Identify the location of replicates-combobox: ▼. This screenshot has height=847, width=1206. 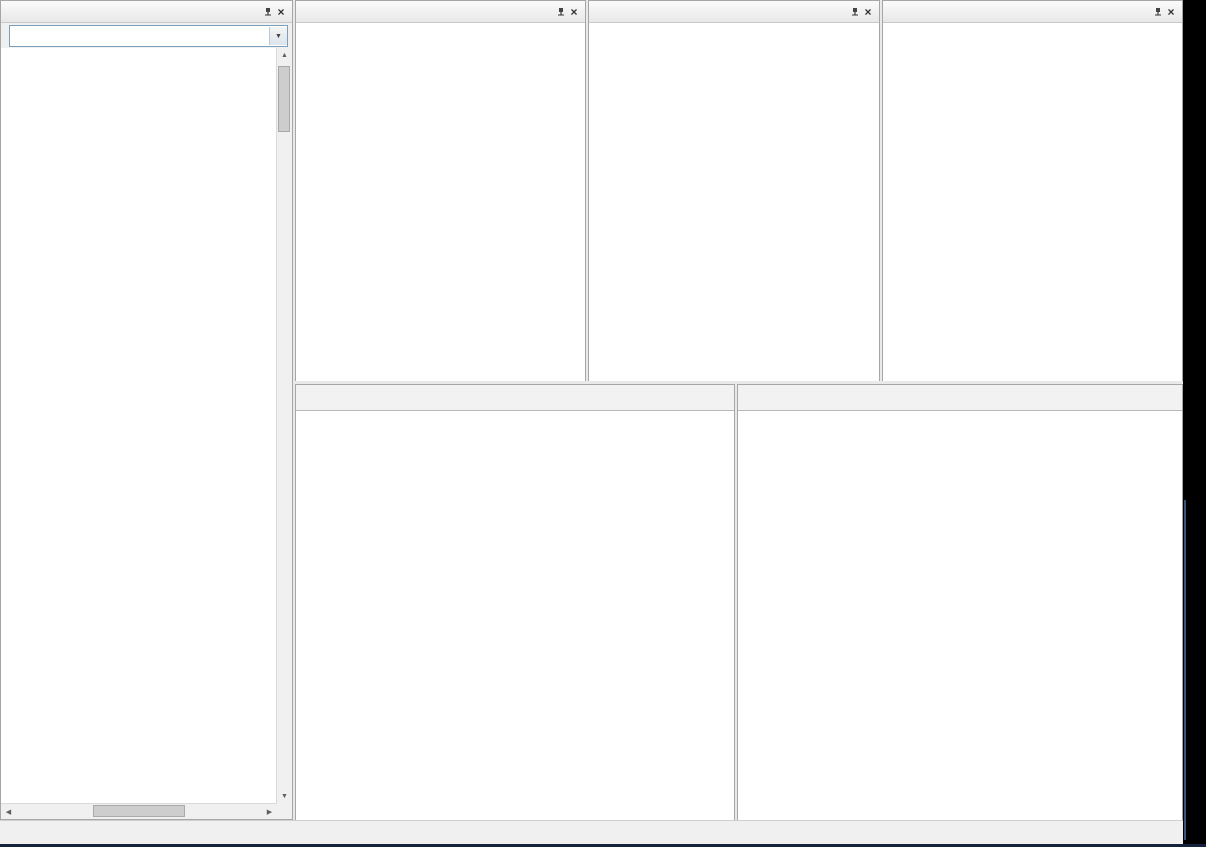
(148, 36).